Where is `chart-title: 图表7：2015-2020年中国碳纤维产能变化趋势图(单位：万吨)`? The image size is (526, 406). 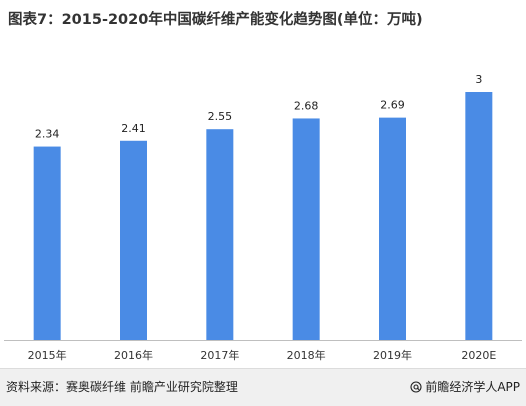
chart-title: 图表7：2015-2020年中国碳纤维产能变化趋势图(单位：万吨) is located at coordinates (215, 20).